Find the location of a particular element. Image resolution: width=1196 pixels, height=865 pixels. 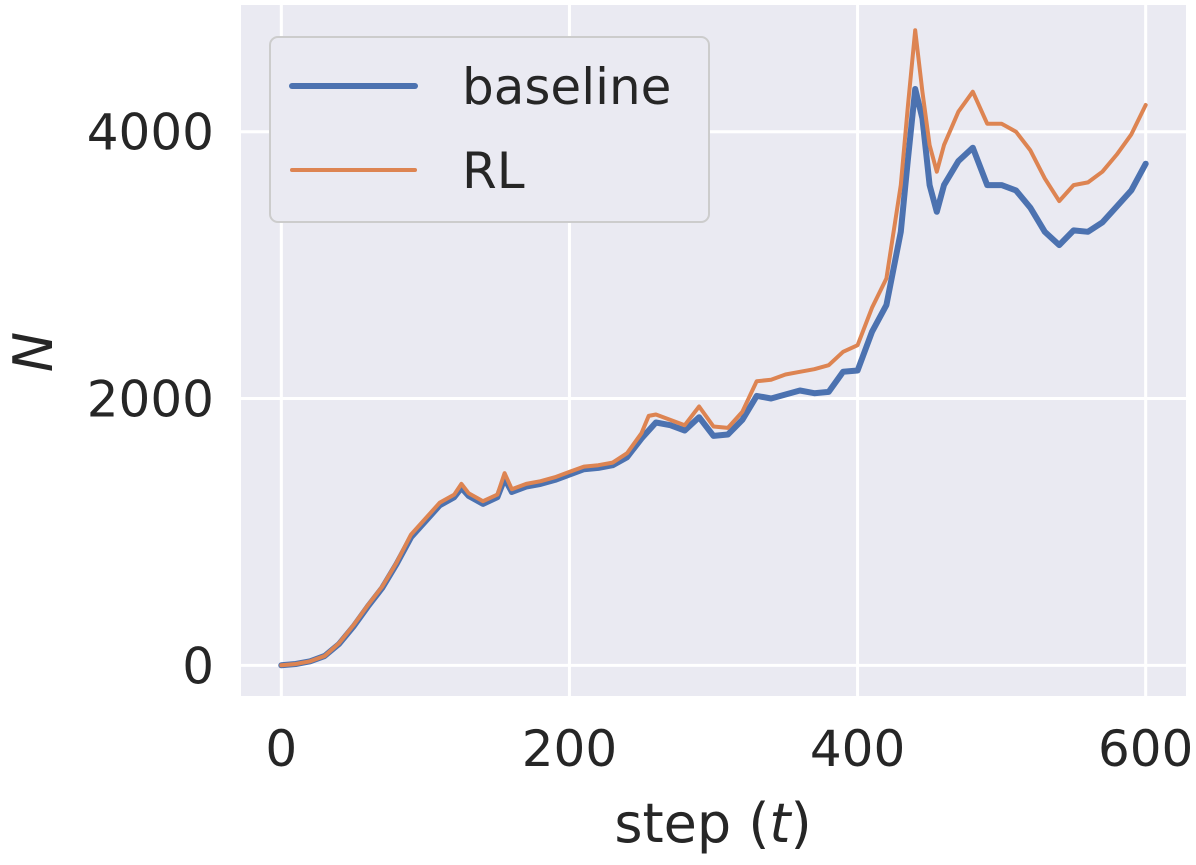

y-tick-labels: 0 2000 4000 is located at coordinates (150, 400).